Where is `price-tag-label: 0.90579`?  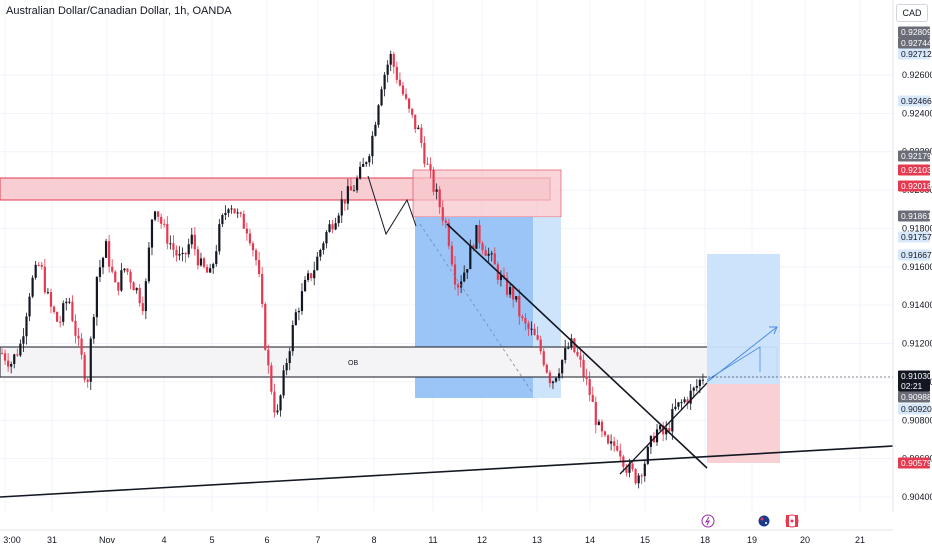 price-tag-label: 0.90579 is located at coordinates (916, 463).